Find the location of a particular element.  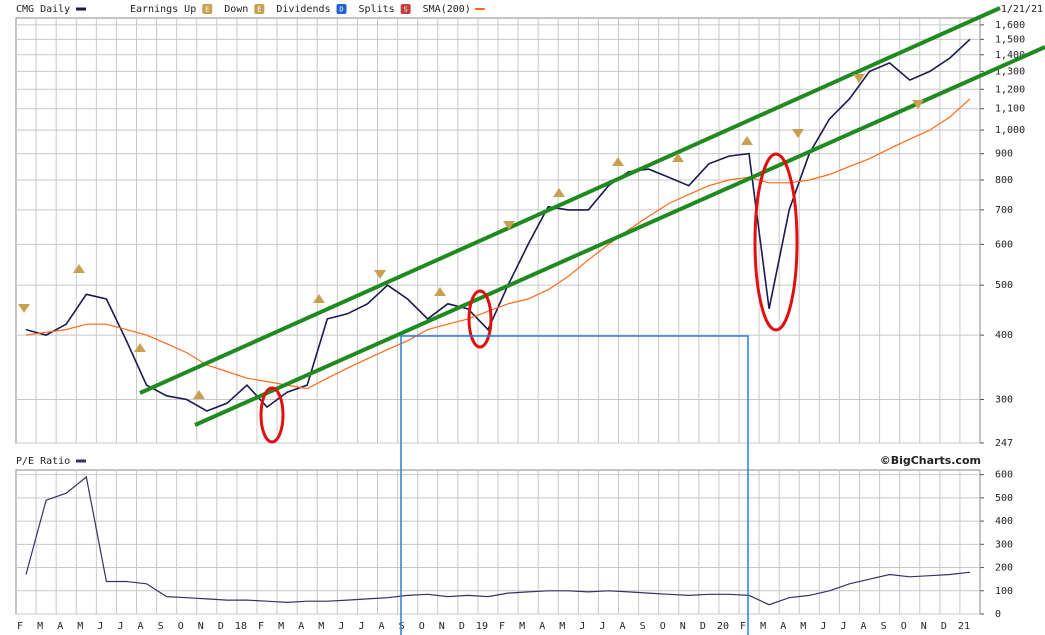

x-tick-label: 19 is located at coordinates (482, 626).